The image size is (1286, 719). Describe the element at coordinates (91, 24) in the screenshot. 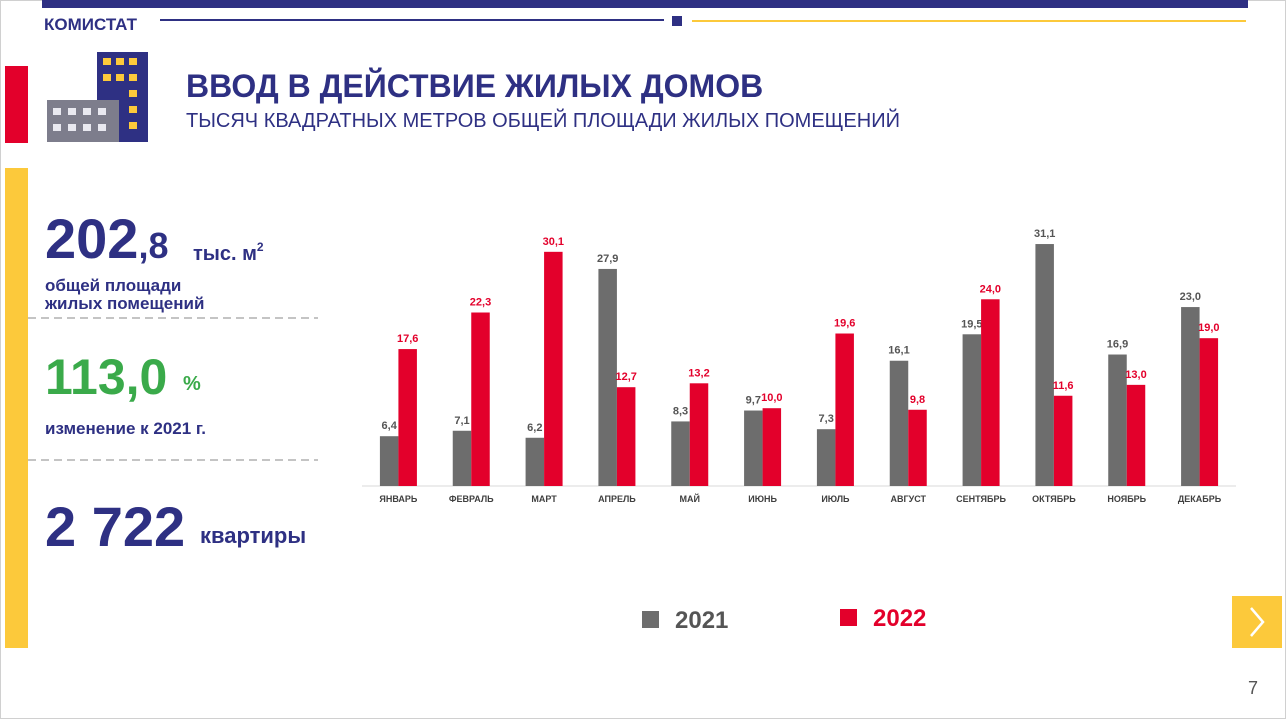

I see `brand: КОМИСТАТ` at that location.